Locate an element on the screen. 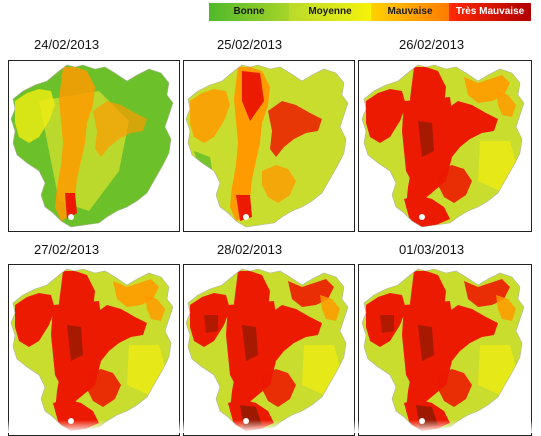  date-label-5: 28/02/2013 is located at coordinates (250, 249).